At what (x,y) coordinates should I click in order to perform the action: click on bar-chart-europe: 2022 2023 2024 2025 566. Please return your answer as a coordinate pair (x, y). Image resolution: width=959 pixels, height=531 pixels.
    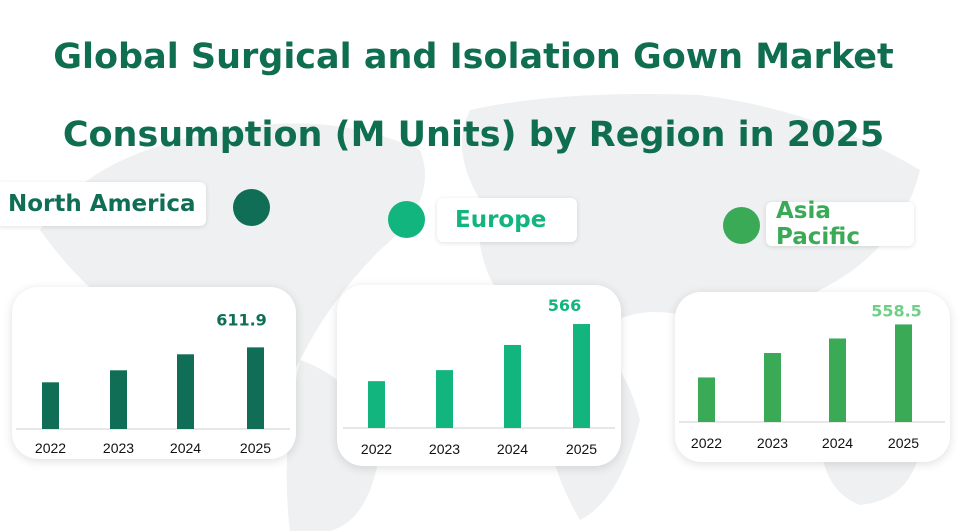
    Looking at the image, I should click on (479, 376).